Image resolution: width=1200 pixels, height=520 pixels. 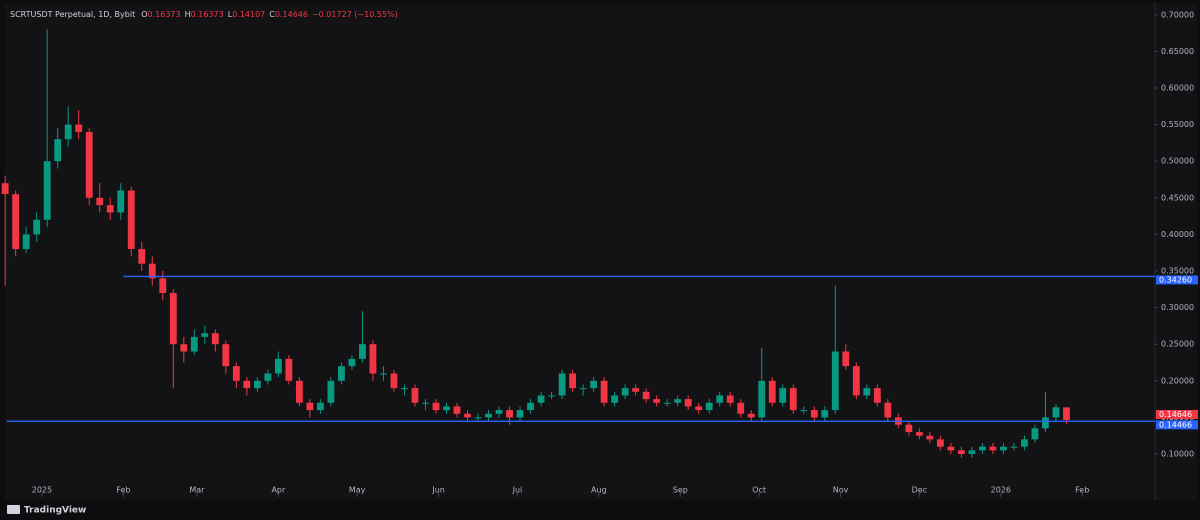 I want to click on x-tick-label: Nov, so click(x=841, y=490).